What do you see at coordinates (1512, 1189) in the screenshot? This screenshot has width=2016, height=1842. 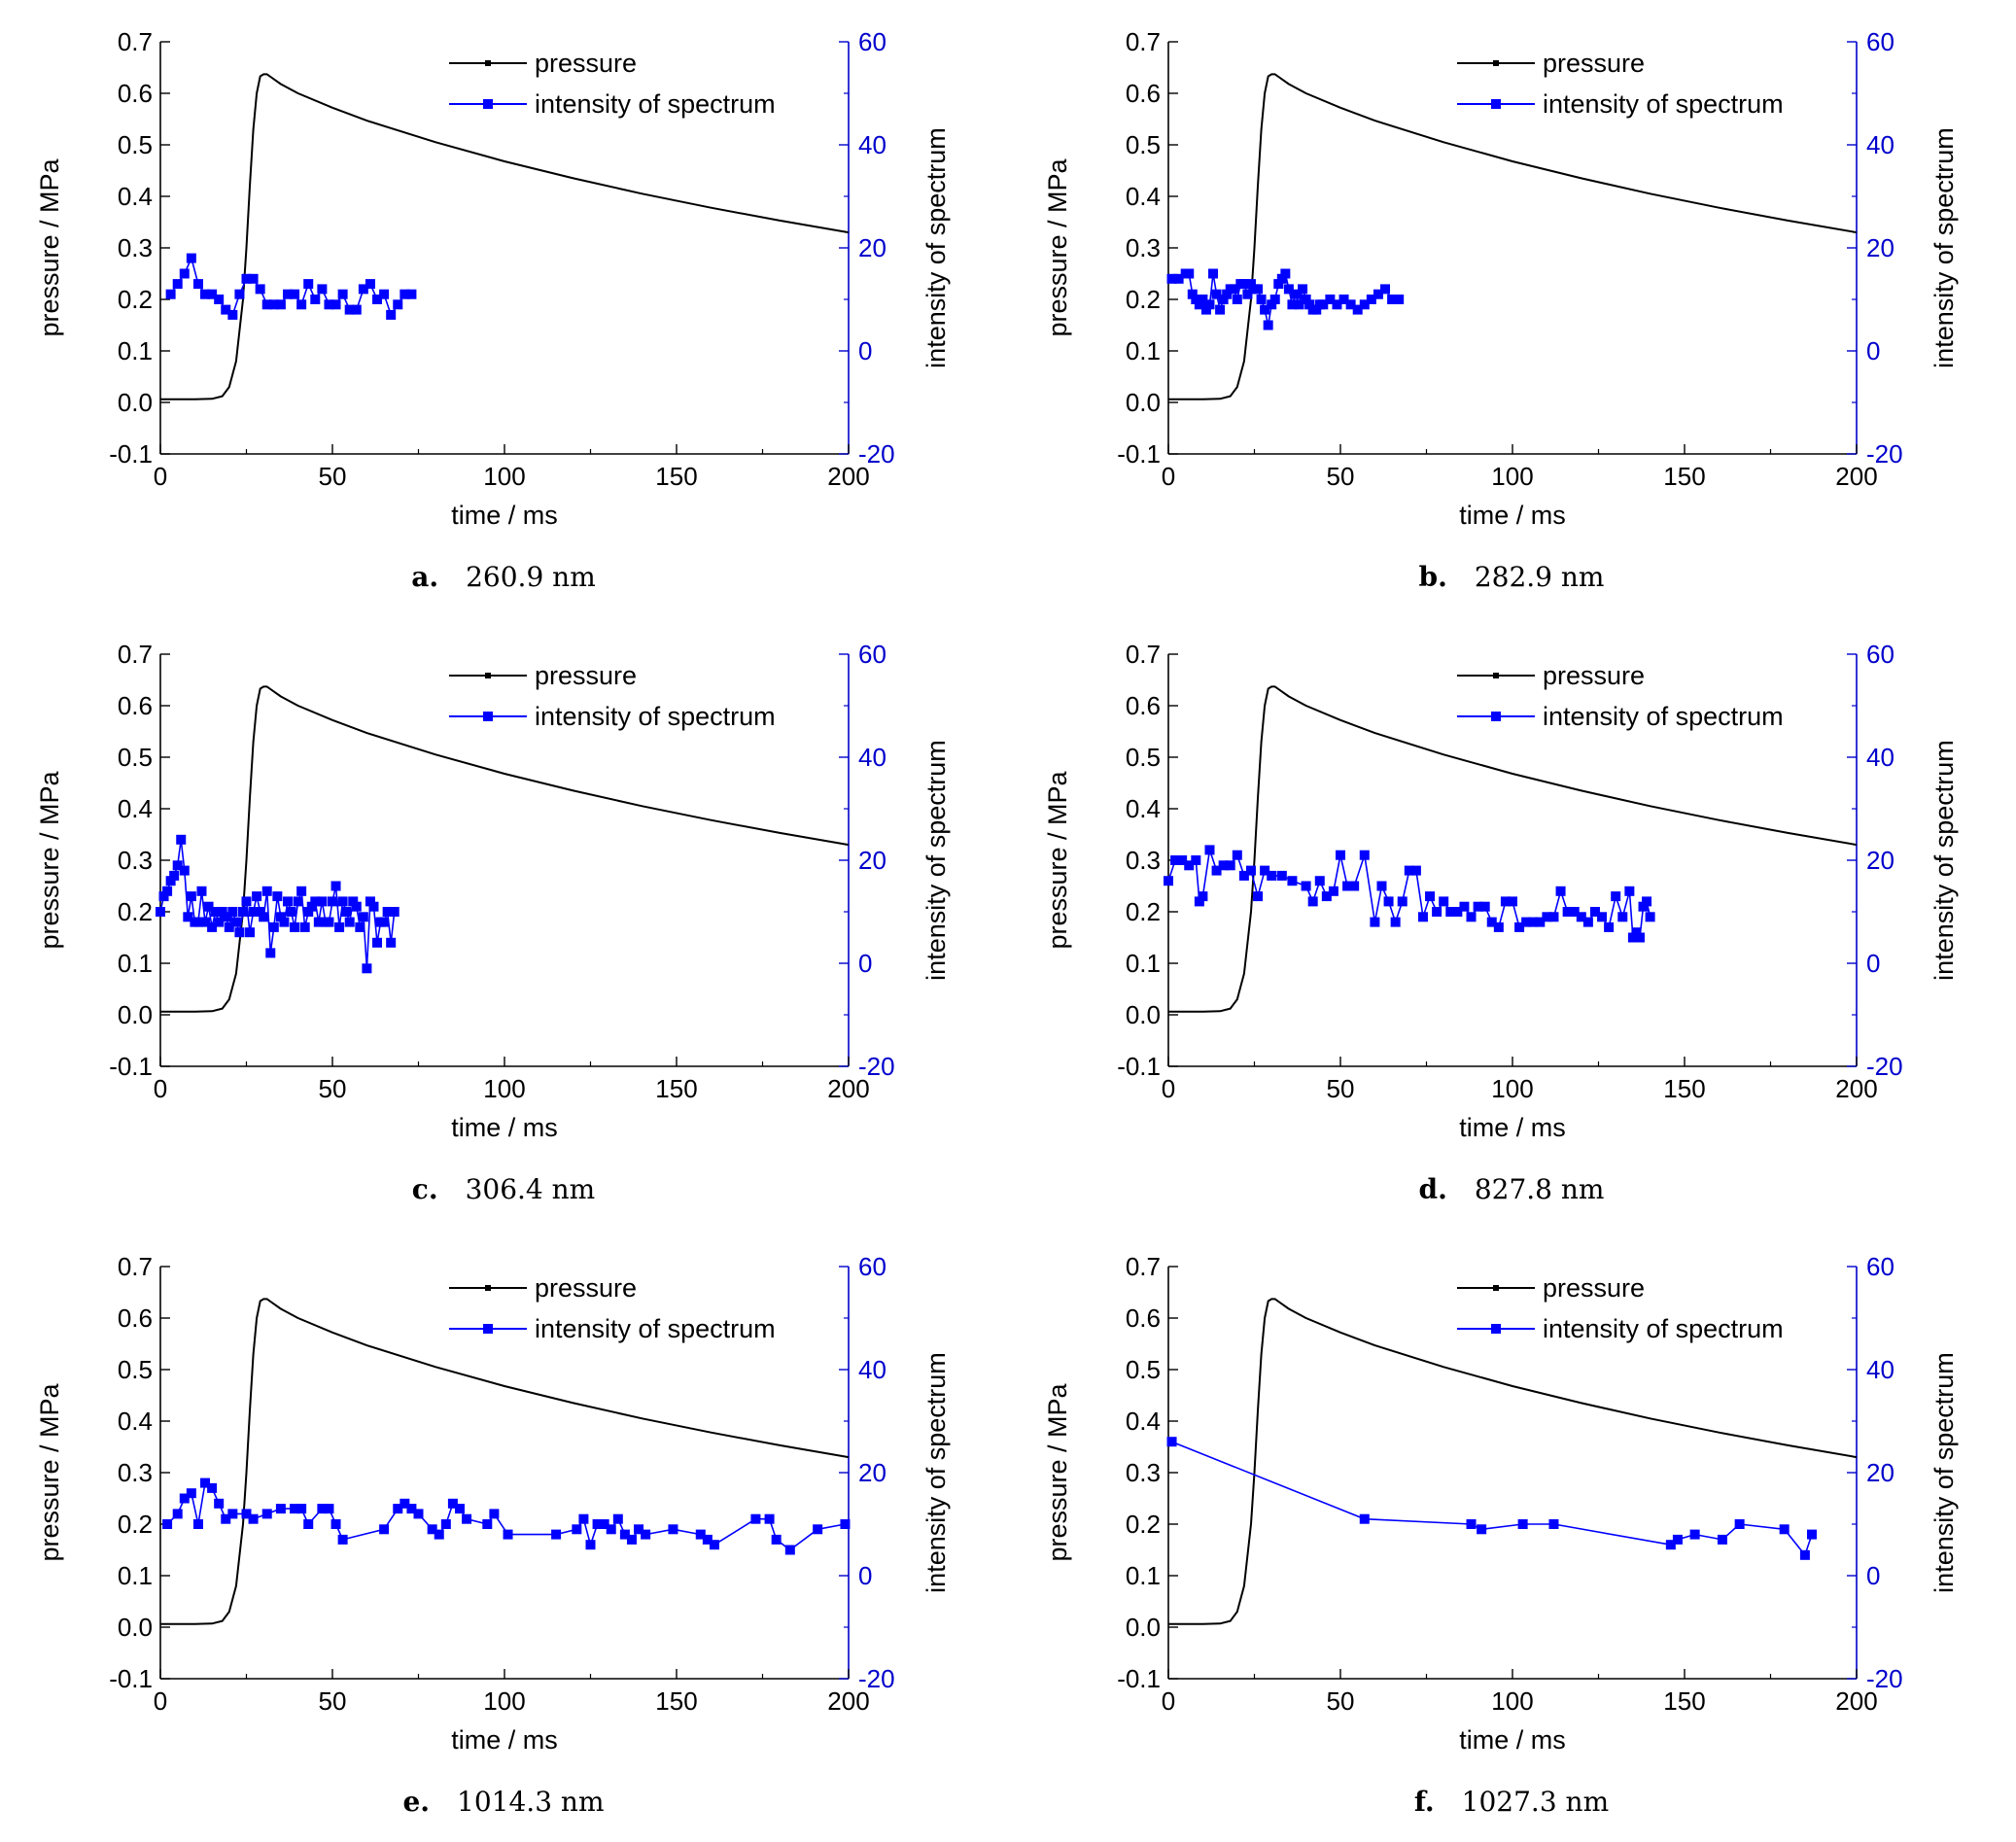 I see `panel-caption: d. 827.8 nm` at bounding box center [1512, 1189].